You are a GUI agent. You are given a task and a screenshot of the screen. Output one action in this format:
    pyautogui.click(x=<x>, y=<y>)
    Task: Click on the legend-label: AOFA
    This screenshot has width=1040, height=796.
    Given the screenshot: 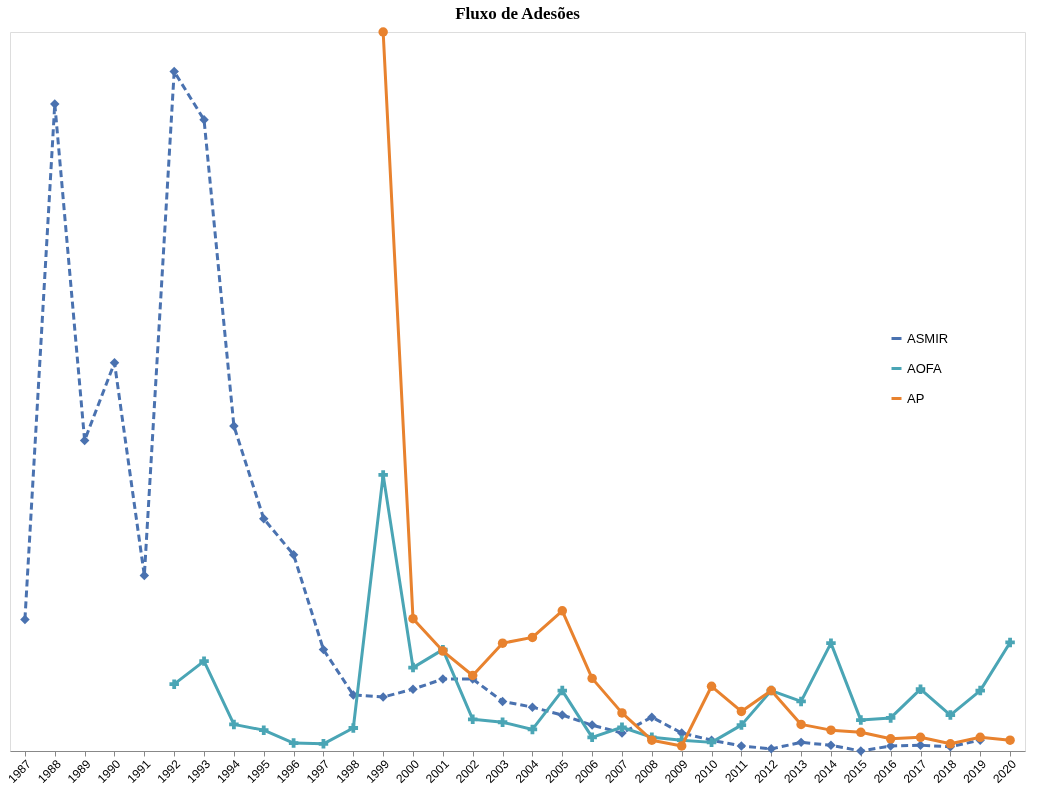 What is the action you would take?
    pyautogui.click(x=925, y=368)
    